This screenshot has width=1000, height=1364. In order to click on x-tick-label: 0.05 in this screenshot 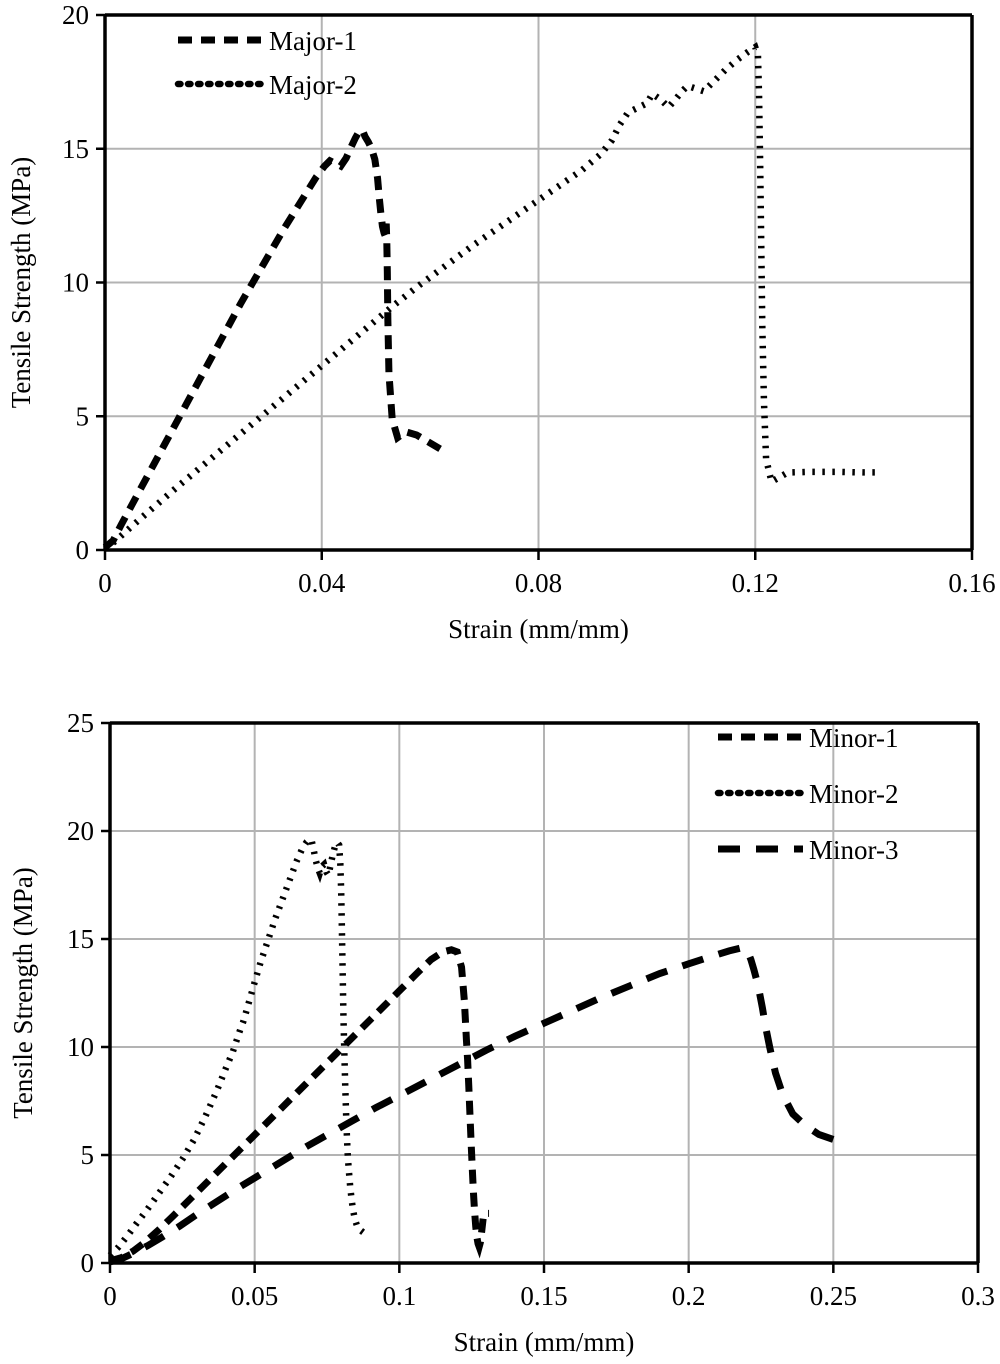, I will do `click(254, 1296)`.